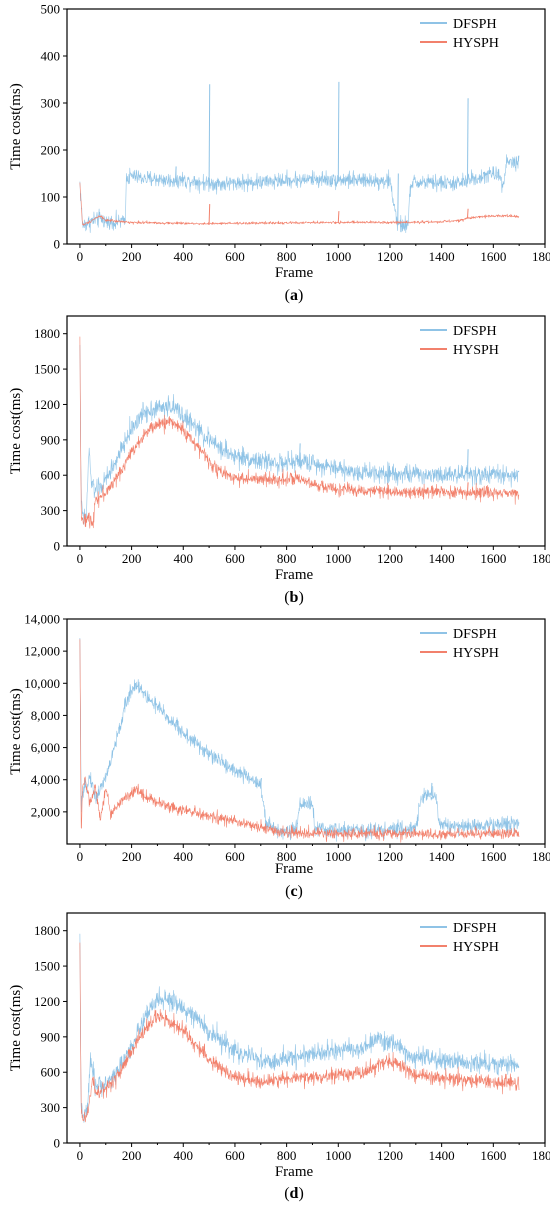  I want to click on y-tick-label: 8,000, so click(45, 715).